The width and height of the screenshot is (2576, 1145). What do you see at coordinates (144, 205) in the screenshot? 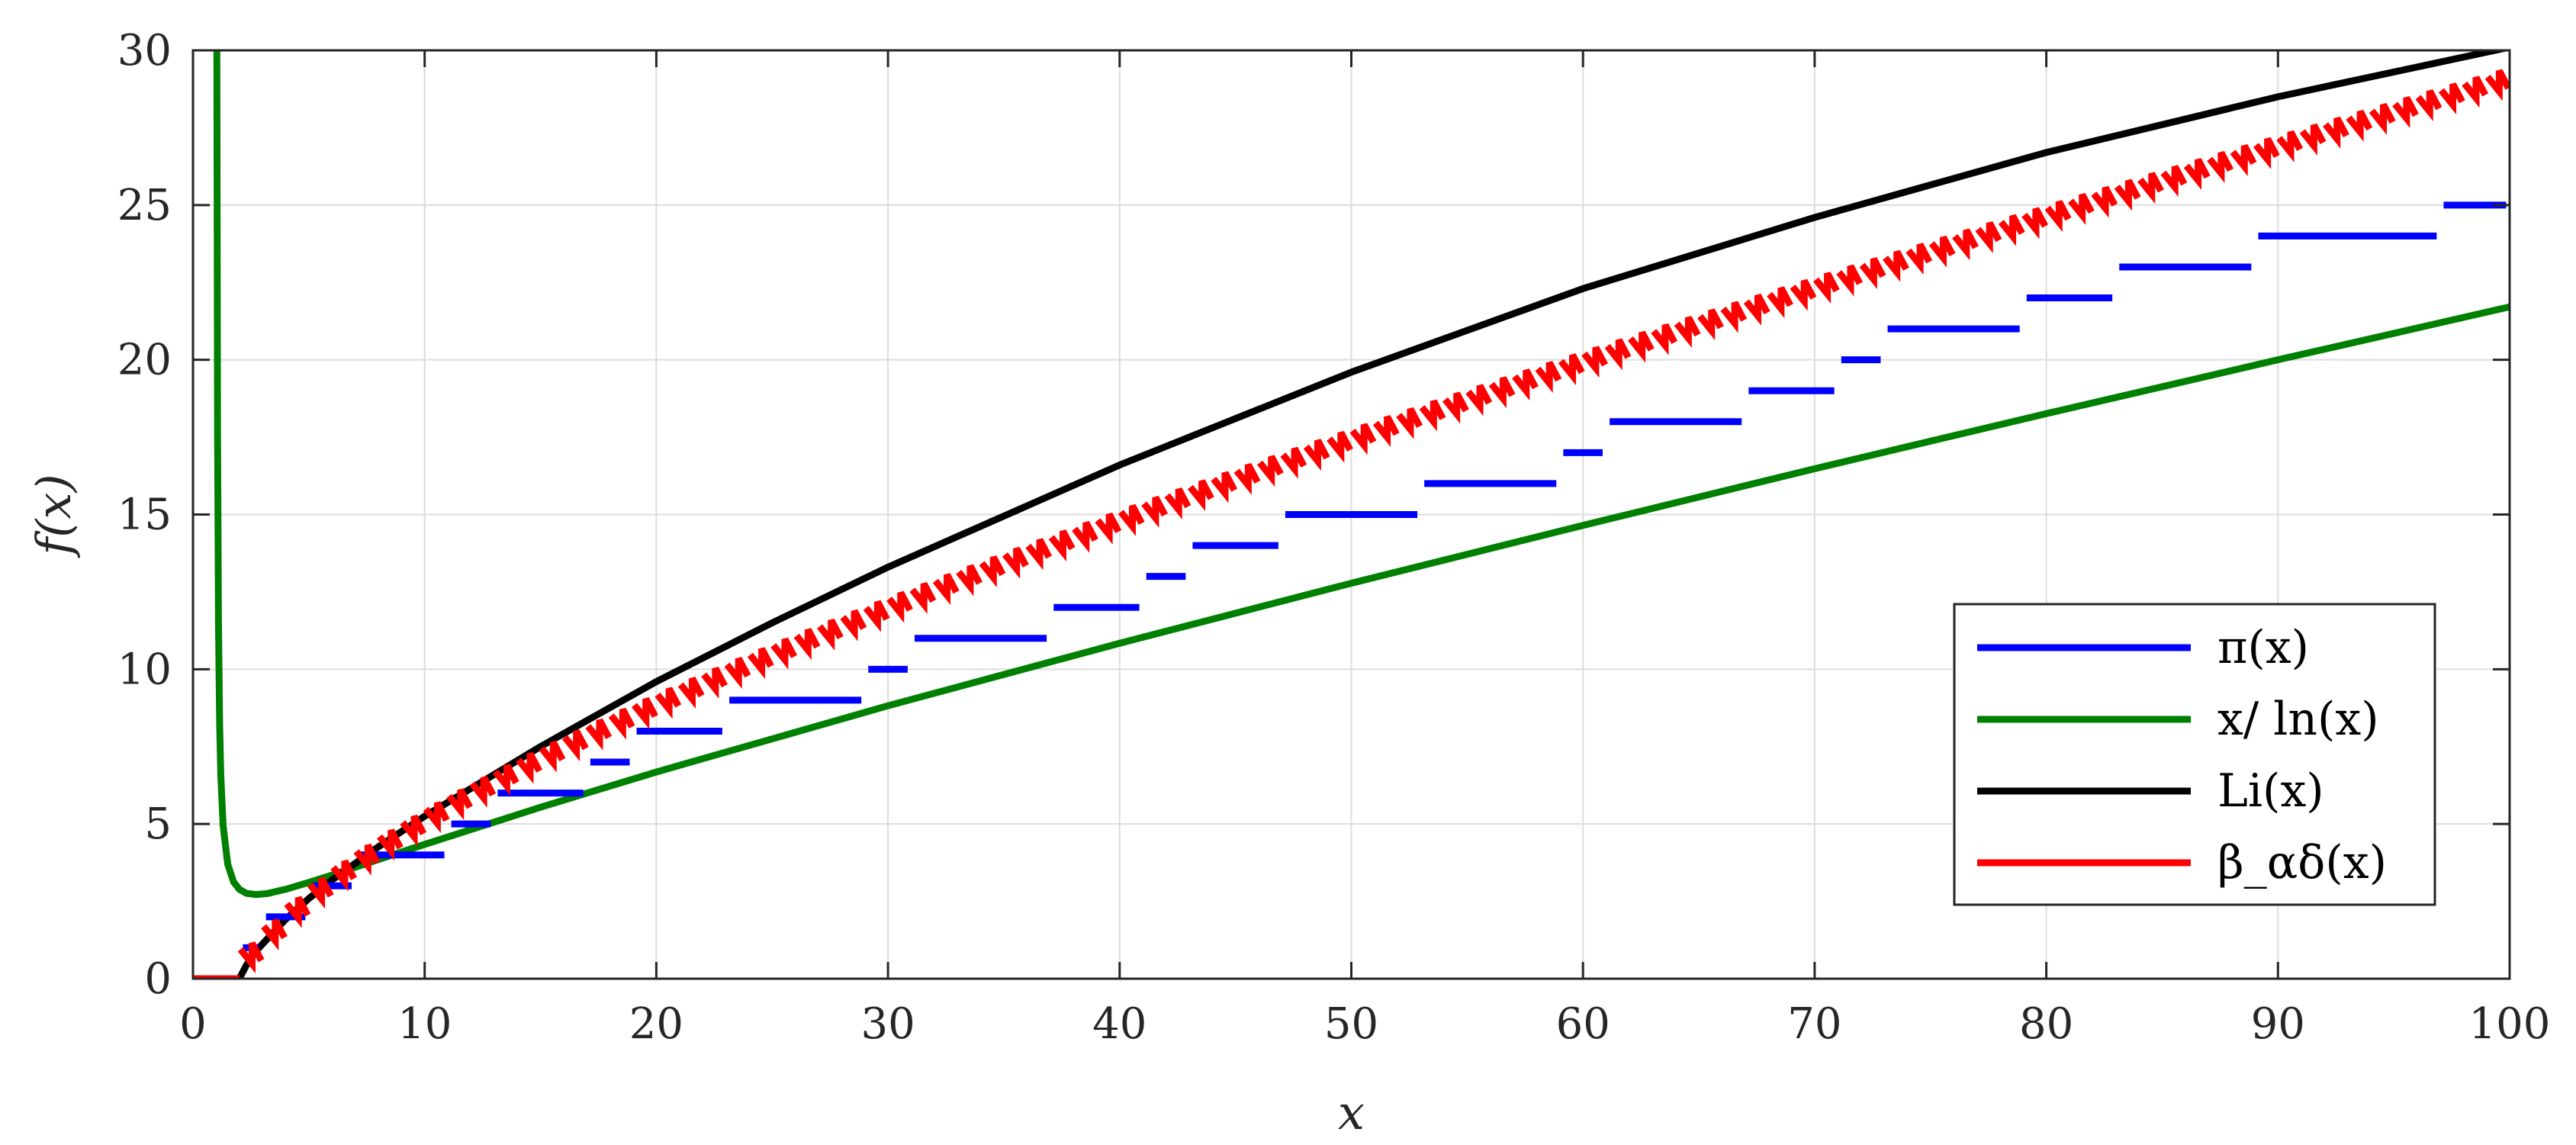
I see `y-tick-label: 25` at bounding box center [144, 205].